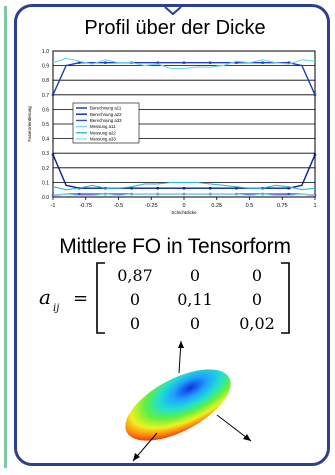  What do you see at coordinates (285, 298) in the screenshot?
I see `right-bracket` at bounding box center [285, 298].